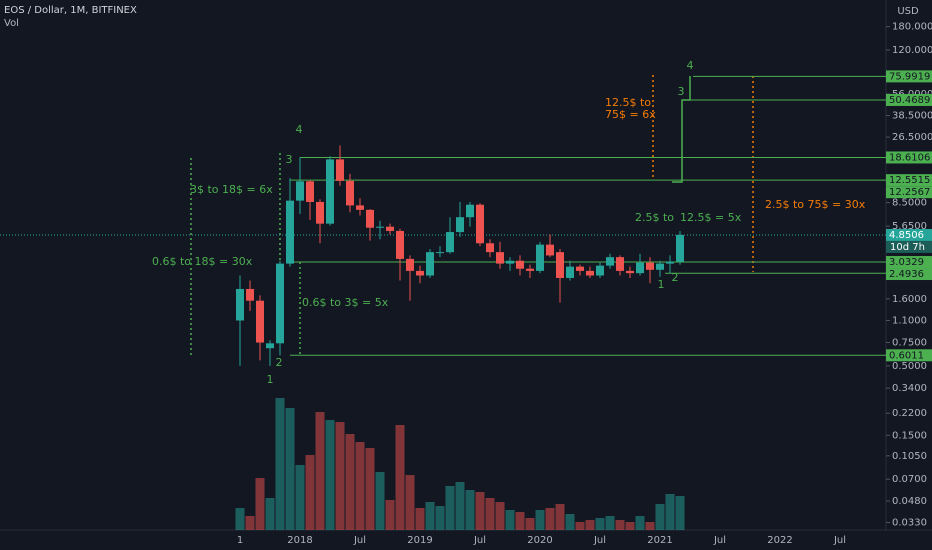 Image resolution: width=932 pixels, height=550 pixels. I want to click on volume-label: Vol, so click(11, 23).